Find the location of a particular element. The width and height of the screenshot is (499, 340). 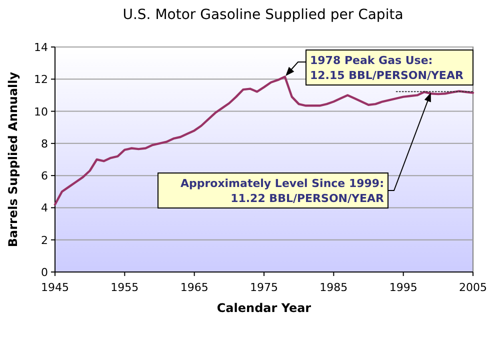

y-tick-label: 14 is located at coordinates (41, 47).